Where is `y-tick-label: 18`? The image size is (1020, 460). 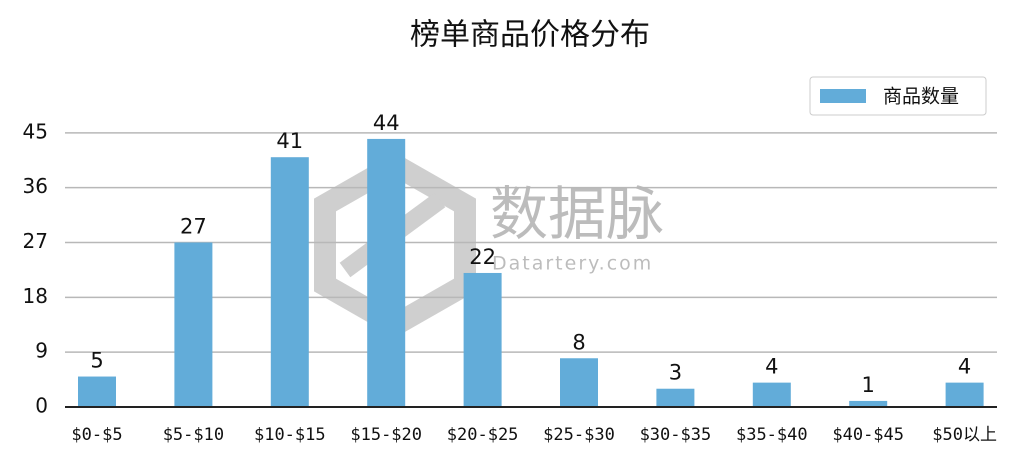 y-tick-label: 18 is located at coordinates (35, 296).